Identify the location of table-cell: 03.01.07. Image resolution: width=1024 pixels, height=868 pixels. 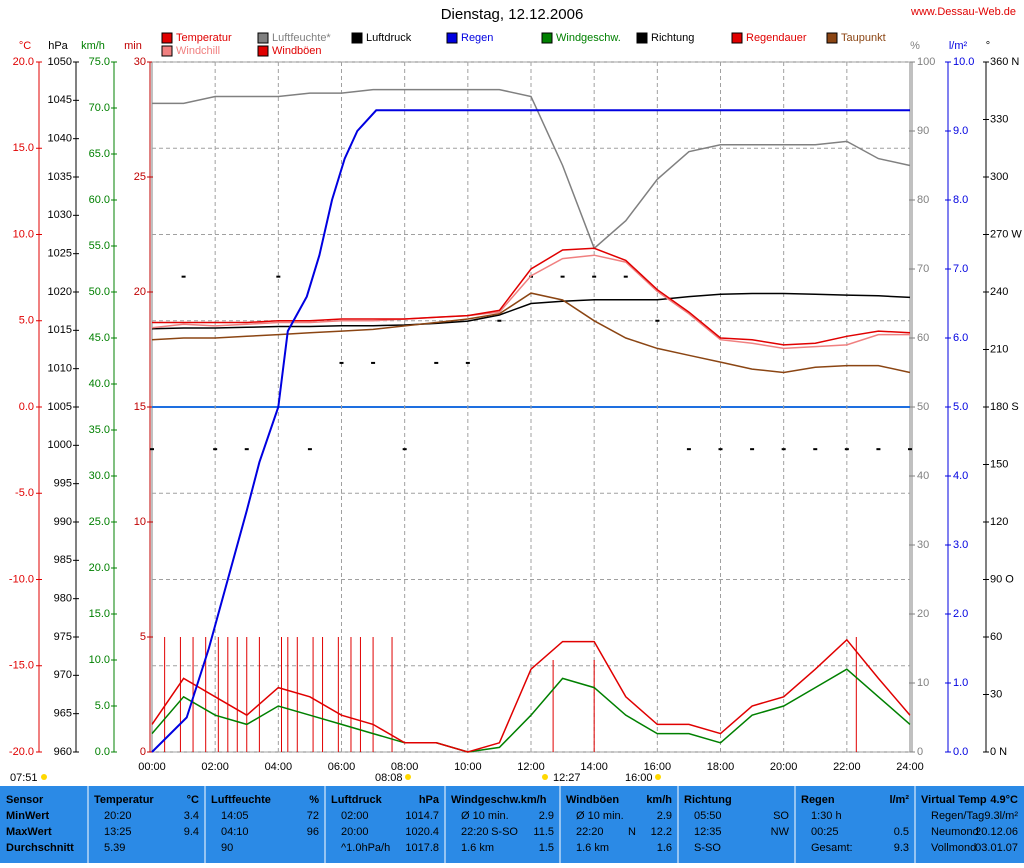
(996, 848).